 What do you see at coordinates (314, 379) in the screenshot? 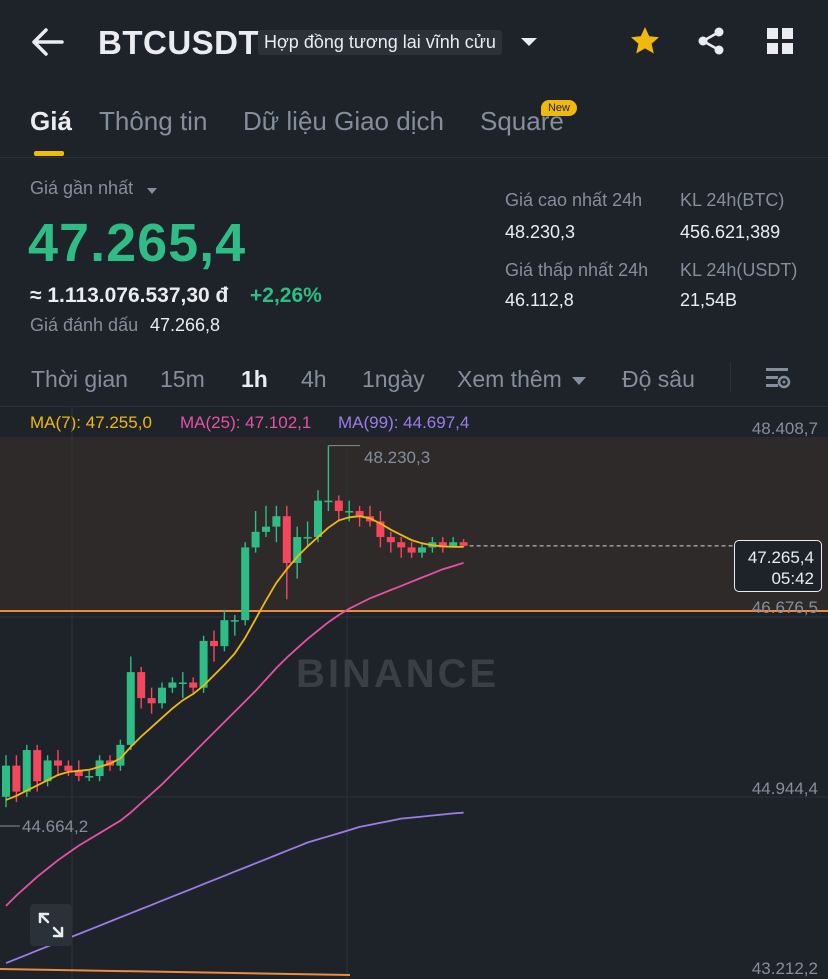
I see `interval-4h: 4h` at bounding box center [314, 379].